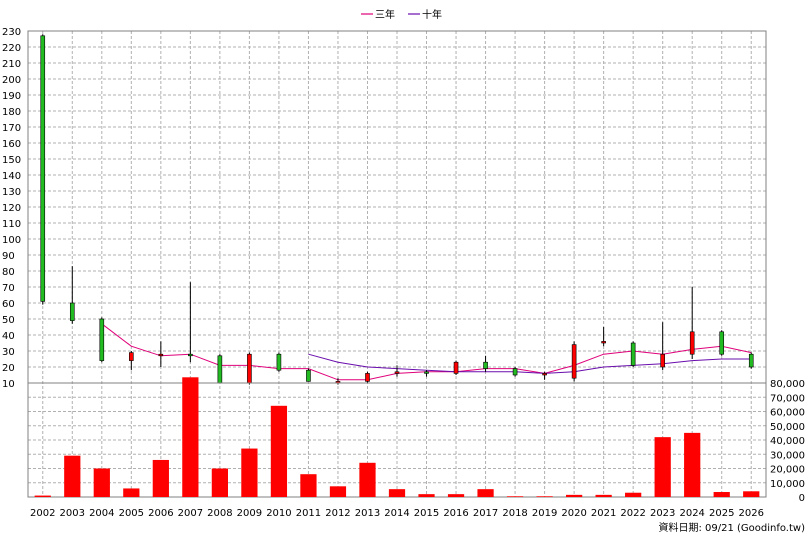  I want to click on price-tick-label: 190, so click(11, 96).